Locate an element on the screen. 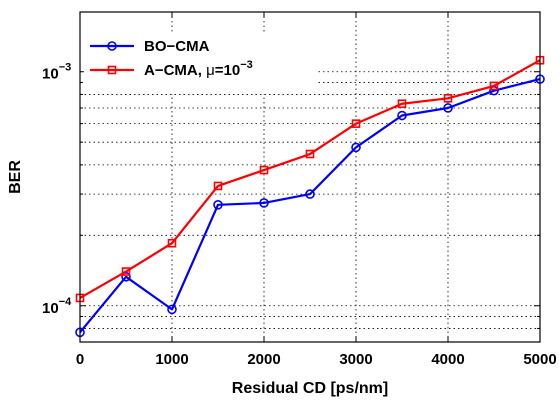 Image resolution: width=559 pixels, height=403 pixels. x-tick-label: 0 is located at coordinates (80, 359).